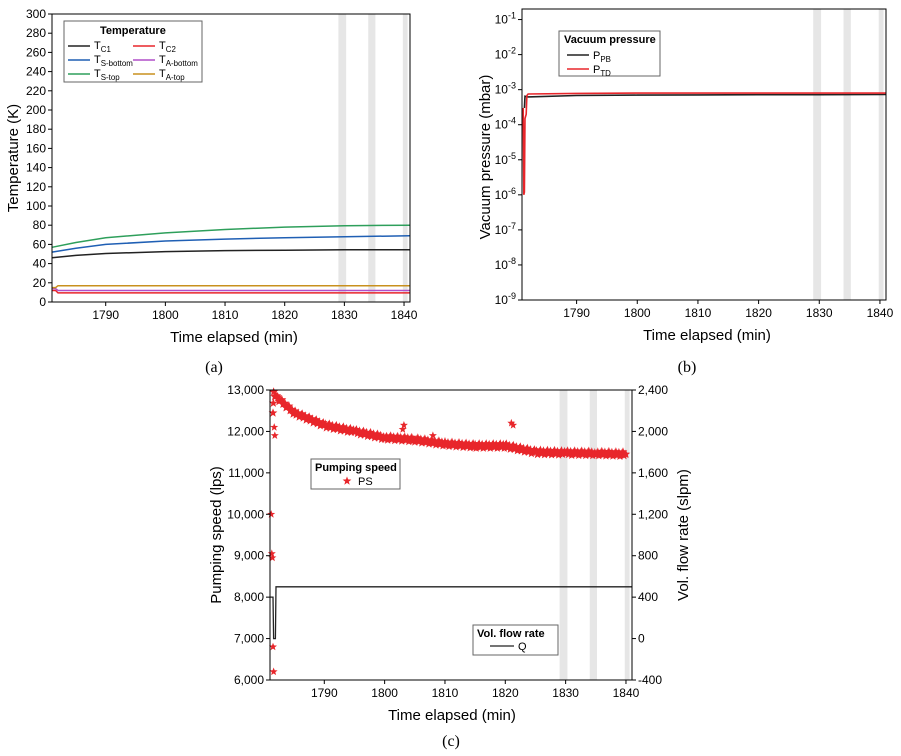 The height and width of the screenshot is (756, 901). I want to click on y-tick-label: 200, so click(36, 110).